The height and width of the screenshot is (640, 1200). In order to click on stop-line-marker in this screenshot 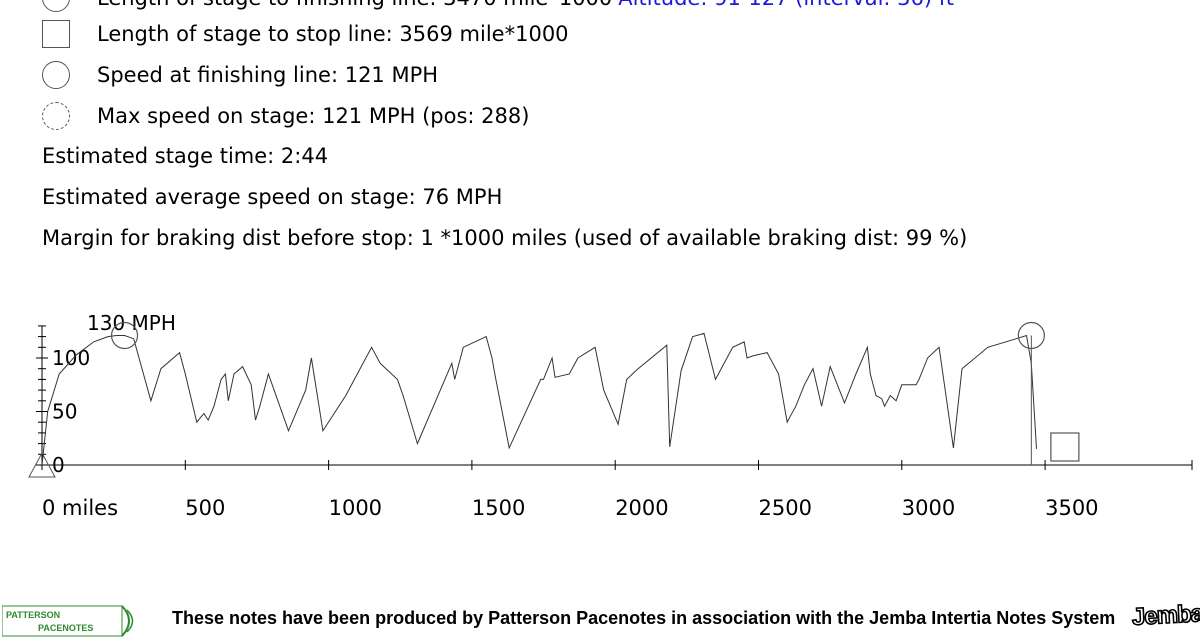, I will do `click(1065, 447)`.